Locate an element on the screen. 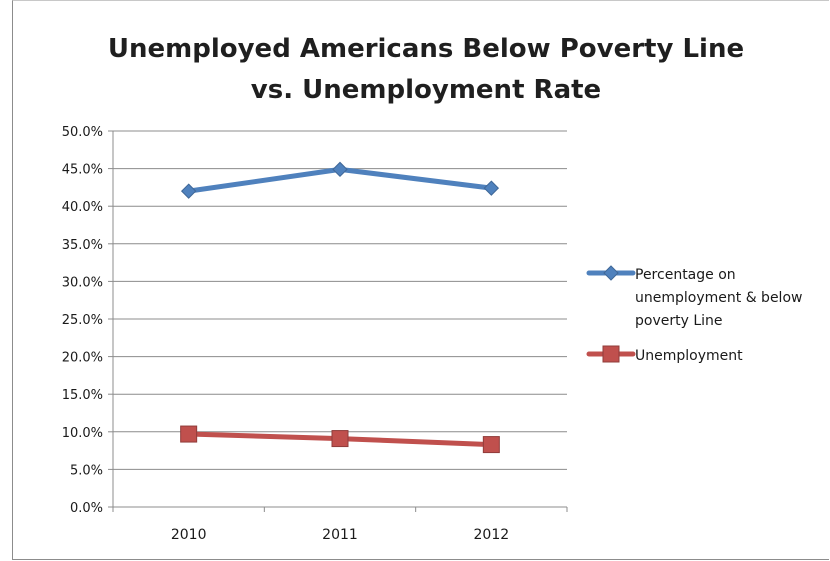 Image resolution: width=830 pixels, height=561 pixels. legend-label: Percentage on is located at coordinates (685, 275).